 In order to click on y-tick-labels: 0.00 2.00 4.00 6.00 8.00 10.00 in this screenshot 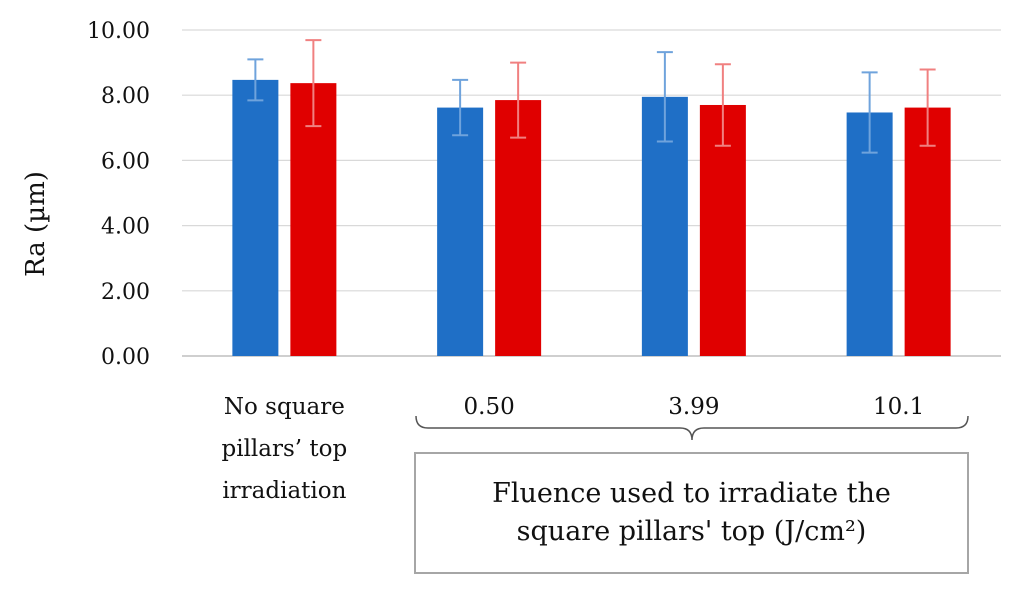, I will do `click(118, 194)`.